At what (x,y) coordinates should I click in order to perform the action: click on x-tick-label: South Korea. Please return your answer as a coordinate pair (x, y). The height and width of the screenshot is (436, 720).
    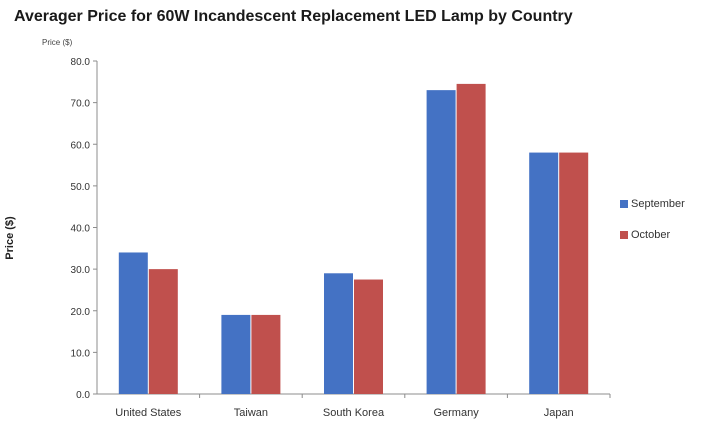
    Looking at the image, I should click on (354, 413).